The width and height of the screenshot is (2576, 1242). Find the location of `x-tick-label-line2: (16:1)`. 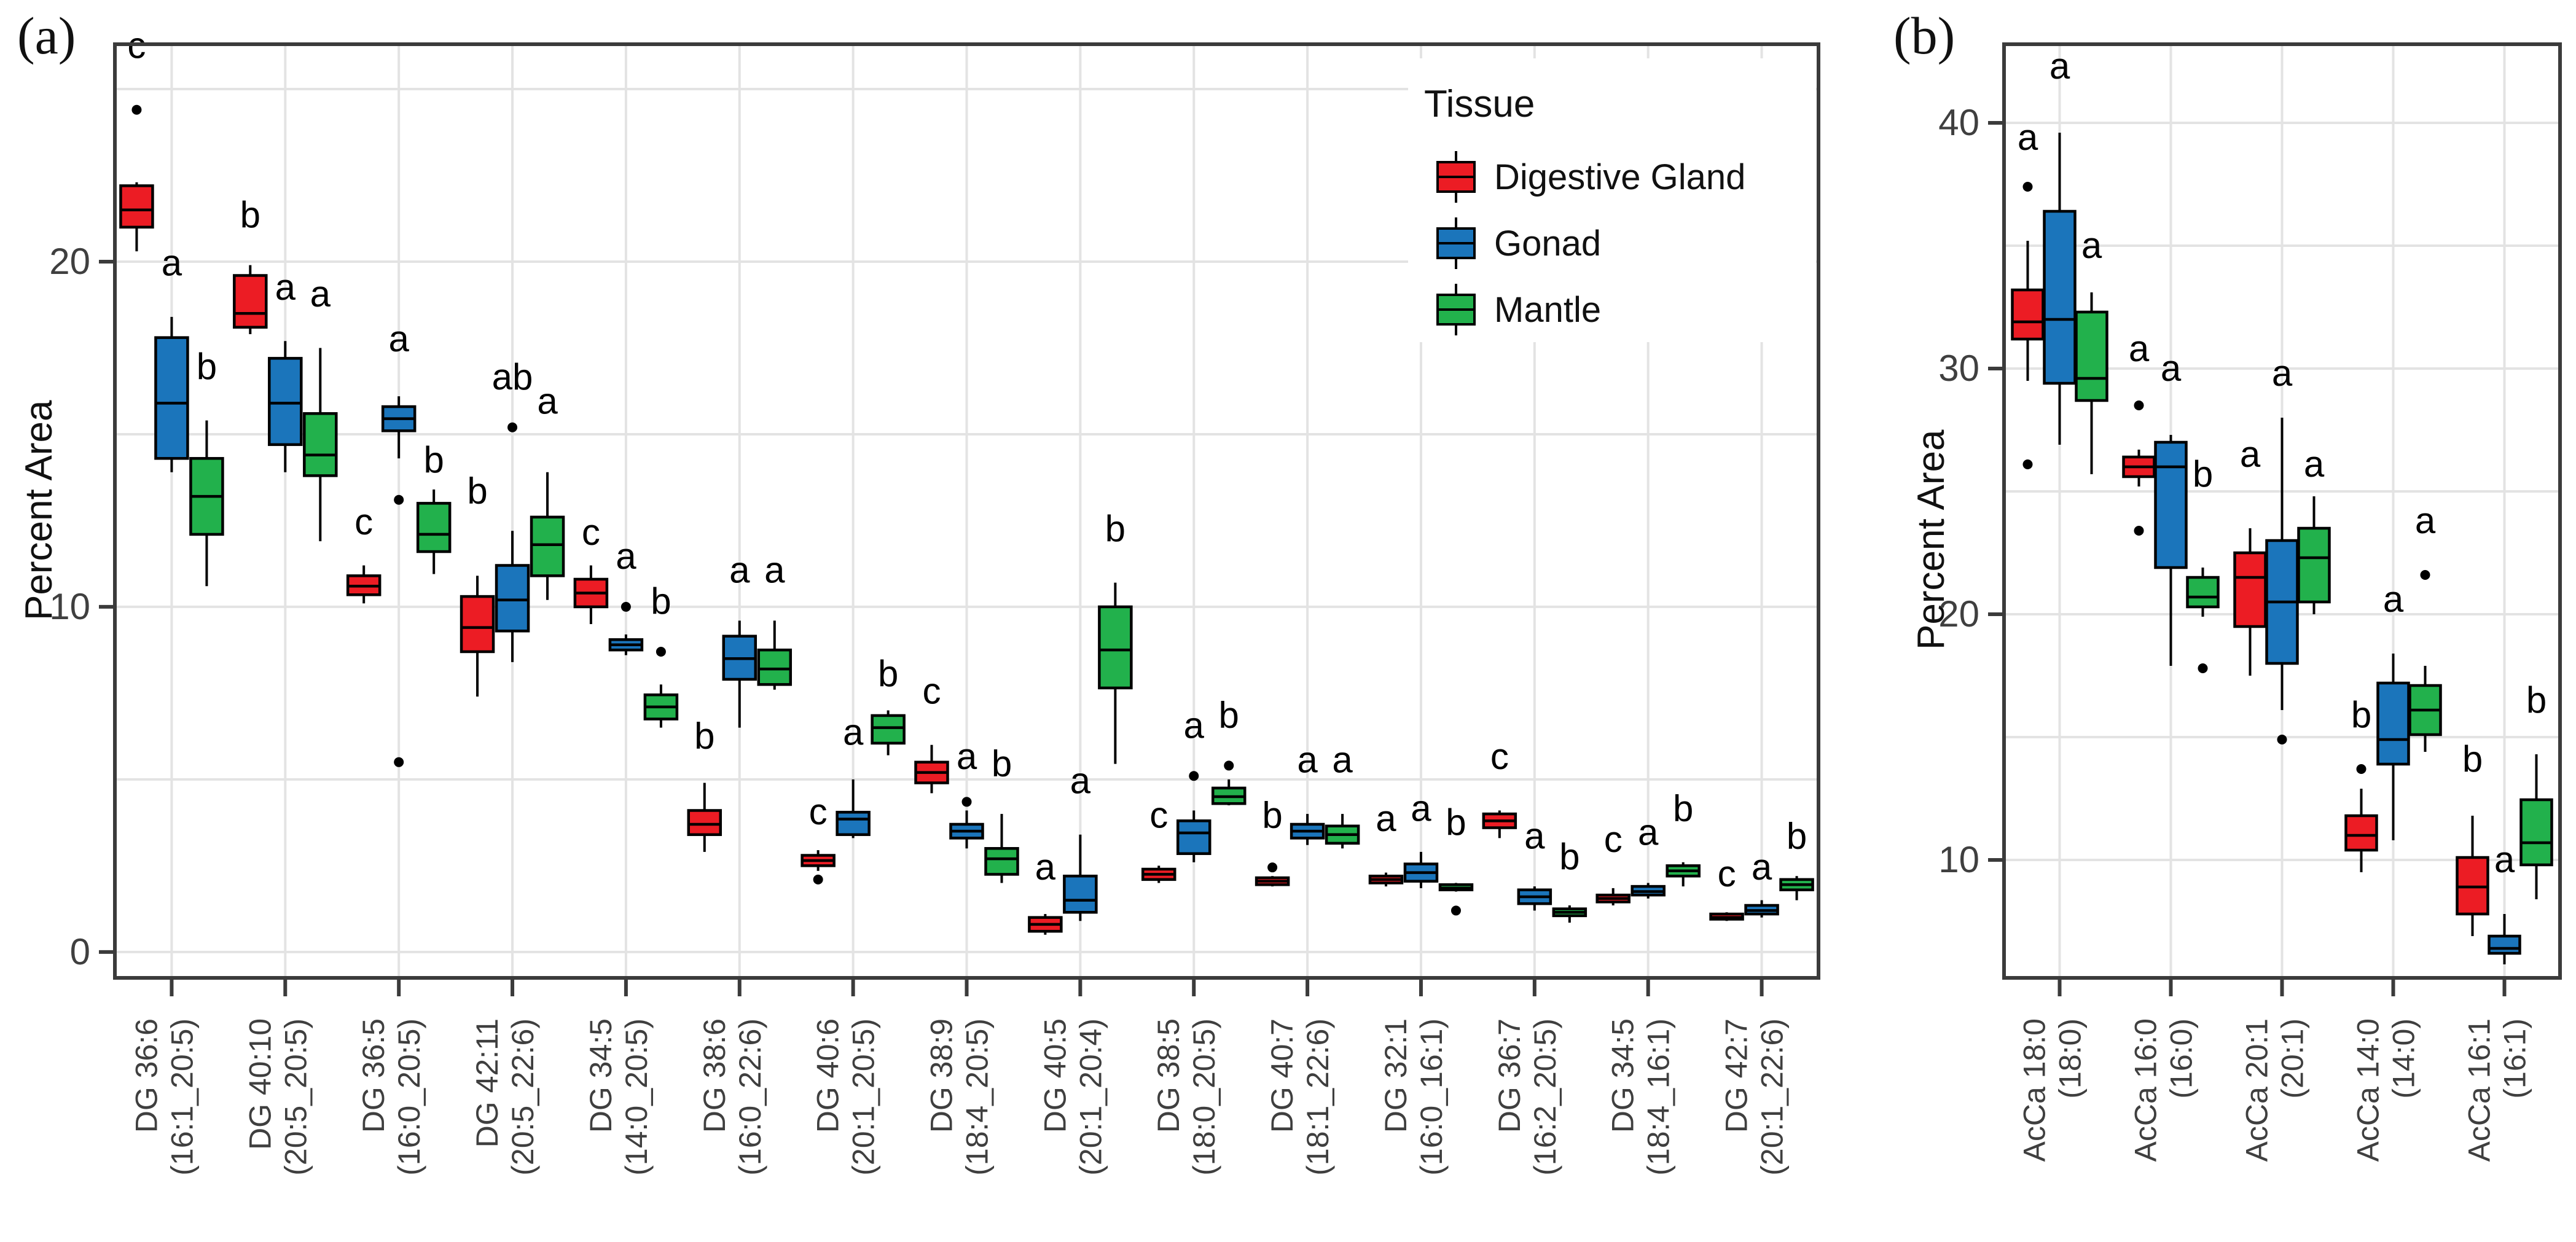

x-tick-label-line2: (16:1) is located at coordinates (2515, 1058).